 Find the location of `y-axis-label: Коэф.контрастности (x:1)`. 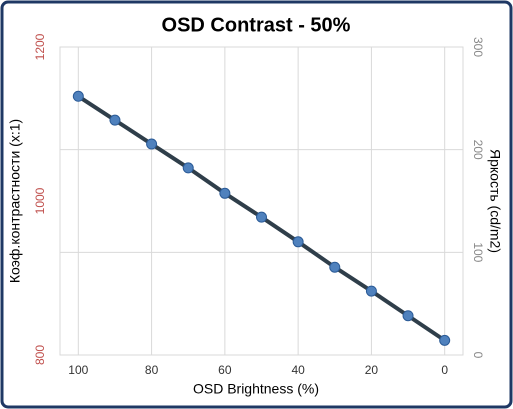

y-axis-label: Коэф.контрастности (x:1) is located at coordinates (15, 201).